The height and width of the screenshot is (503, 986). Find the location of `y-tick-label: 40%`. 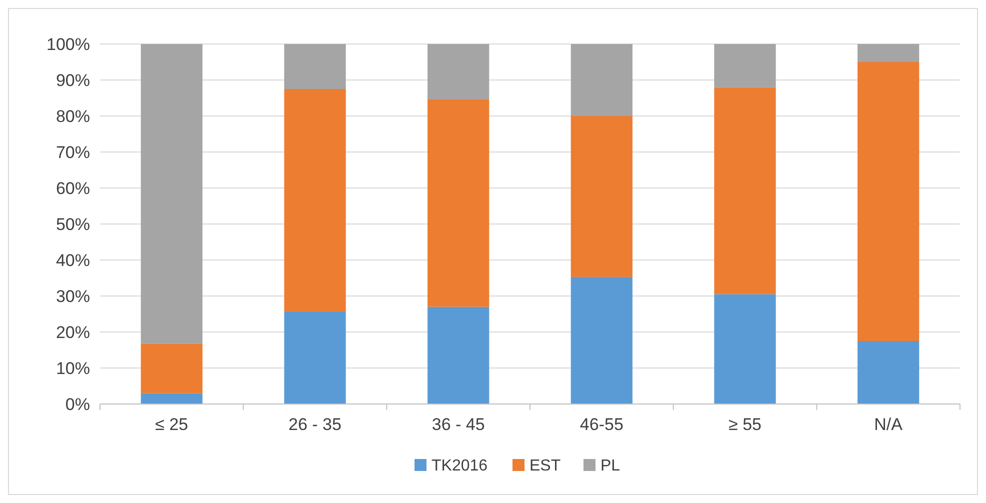

y-tick-label: 40% is located at coordinates (73, 260).